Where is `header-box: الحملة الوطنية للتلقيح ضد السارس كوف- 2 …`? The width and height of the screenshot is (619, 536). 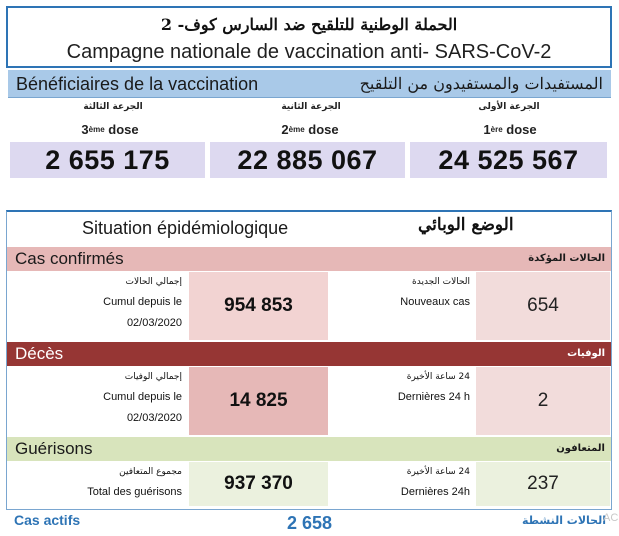
header-box: الحملة الوطنية للتلقيح ضد السارس كوف- 2 … is located at coordinates (309, 37).